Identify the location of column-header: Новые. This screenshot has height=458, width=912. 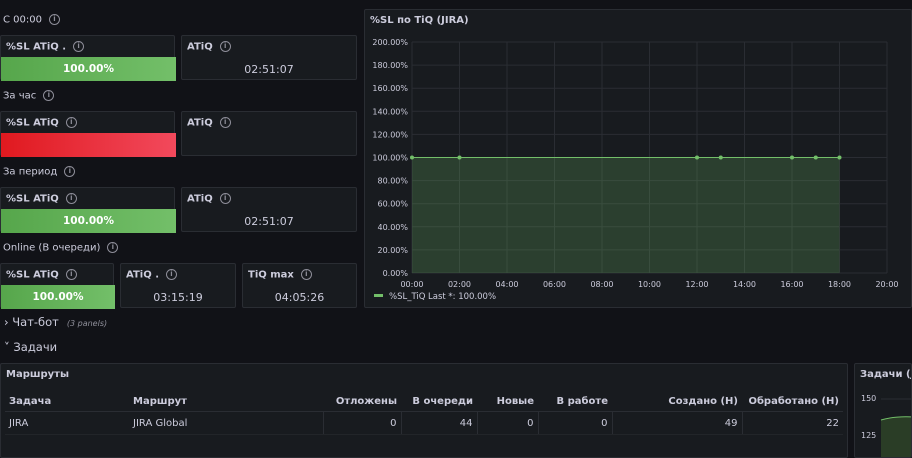
(507, 401).